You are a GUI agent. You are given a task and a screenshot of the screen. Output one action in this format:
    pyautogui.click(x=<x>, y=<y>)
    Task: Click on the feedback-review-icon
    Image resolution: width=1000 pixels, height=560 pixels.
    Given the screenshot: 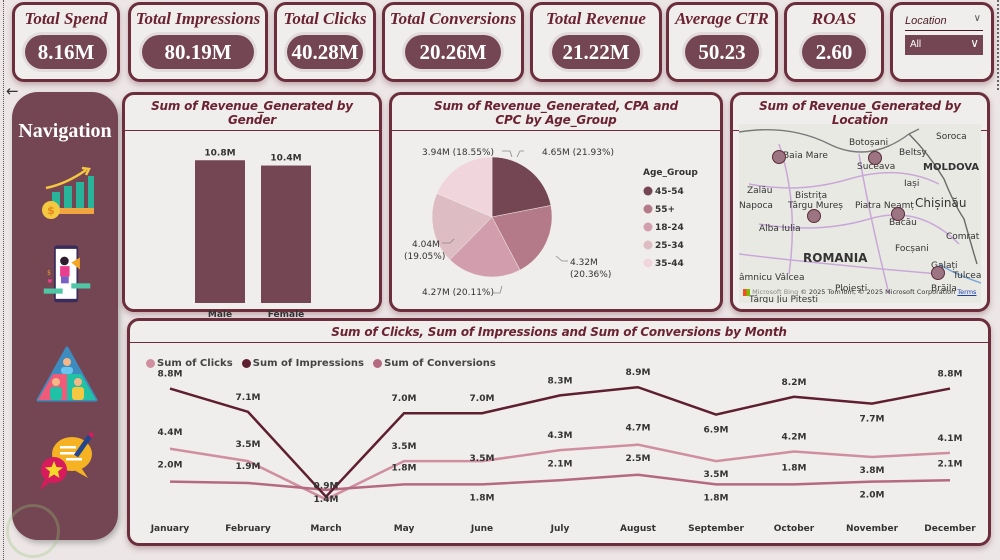 What is the action you would take?
    pyautogui.click(x=67, y=461)
    